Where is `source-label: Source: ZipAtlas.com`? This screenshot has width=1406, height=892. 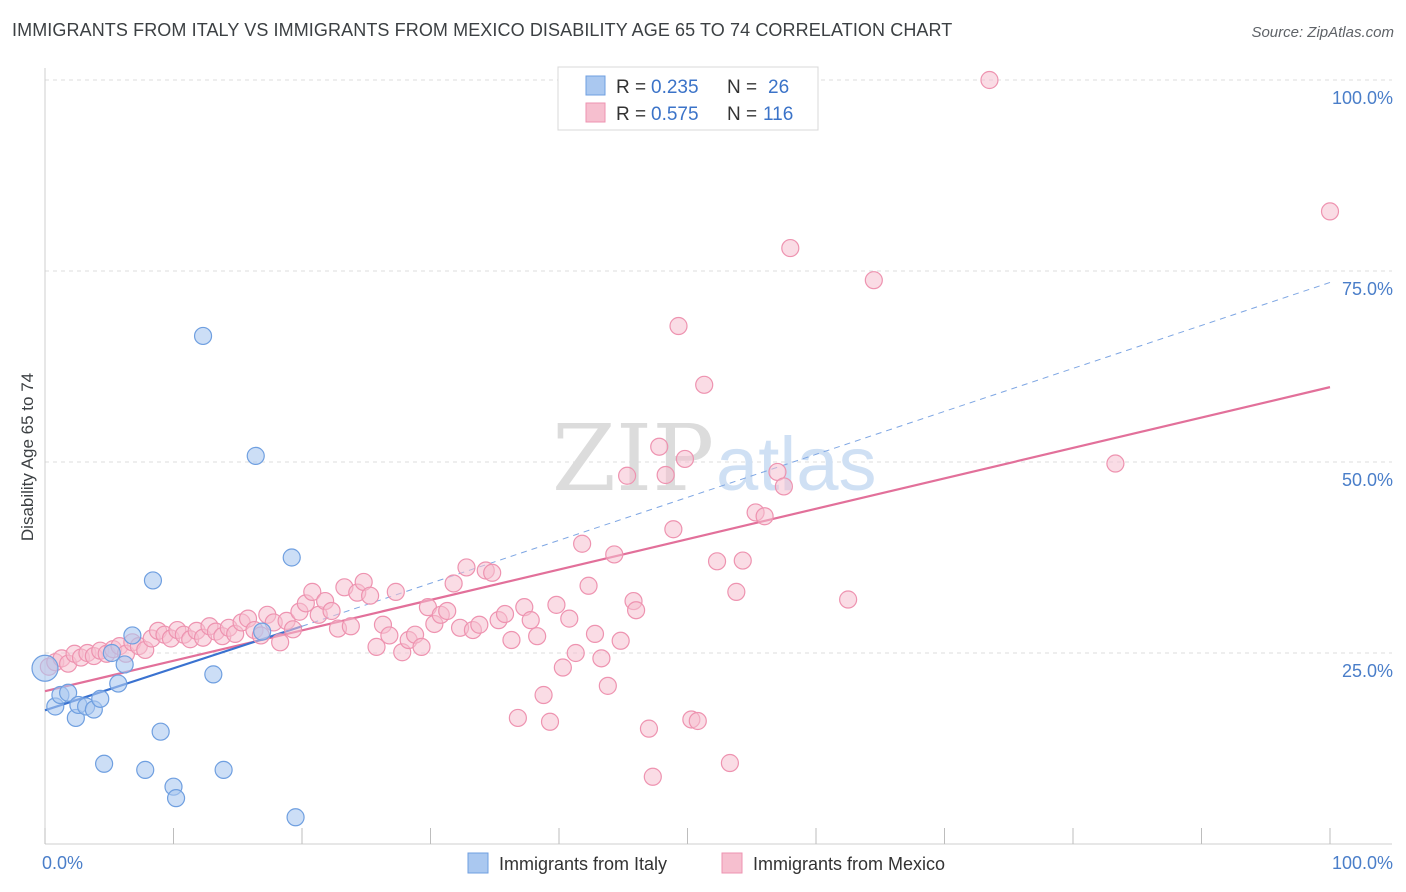 source-label: Source: ZipAtlas.com is located at coordinates (1322, 32).